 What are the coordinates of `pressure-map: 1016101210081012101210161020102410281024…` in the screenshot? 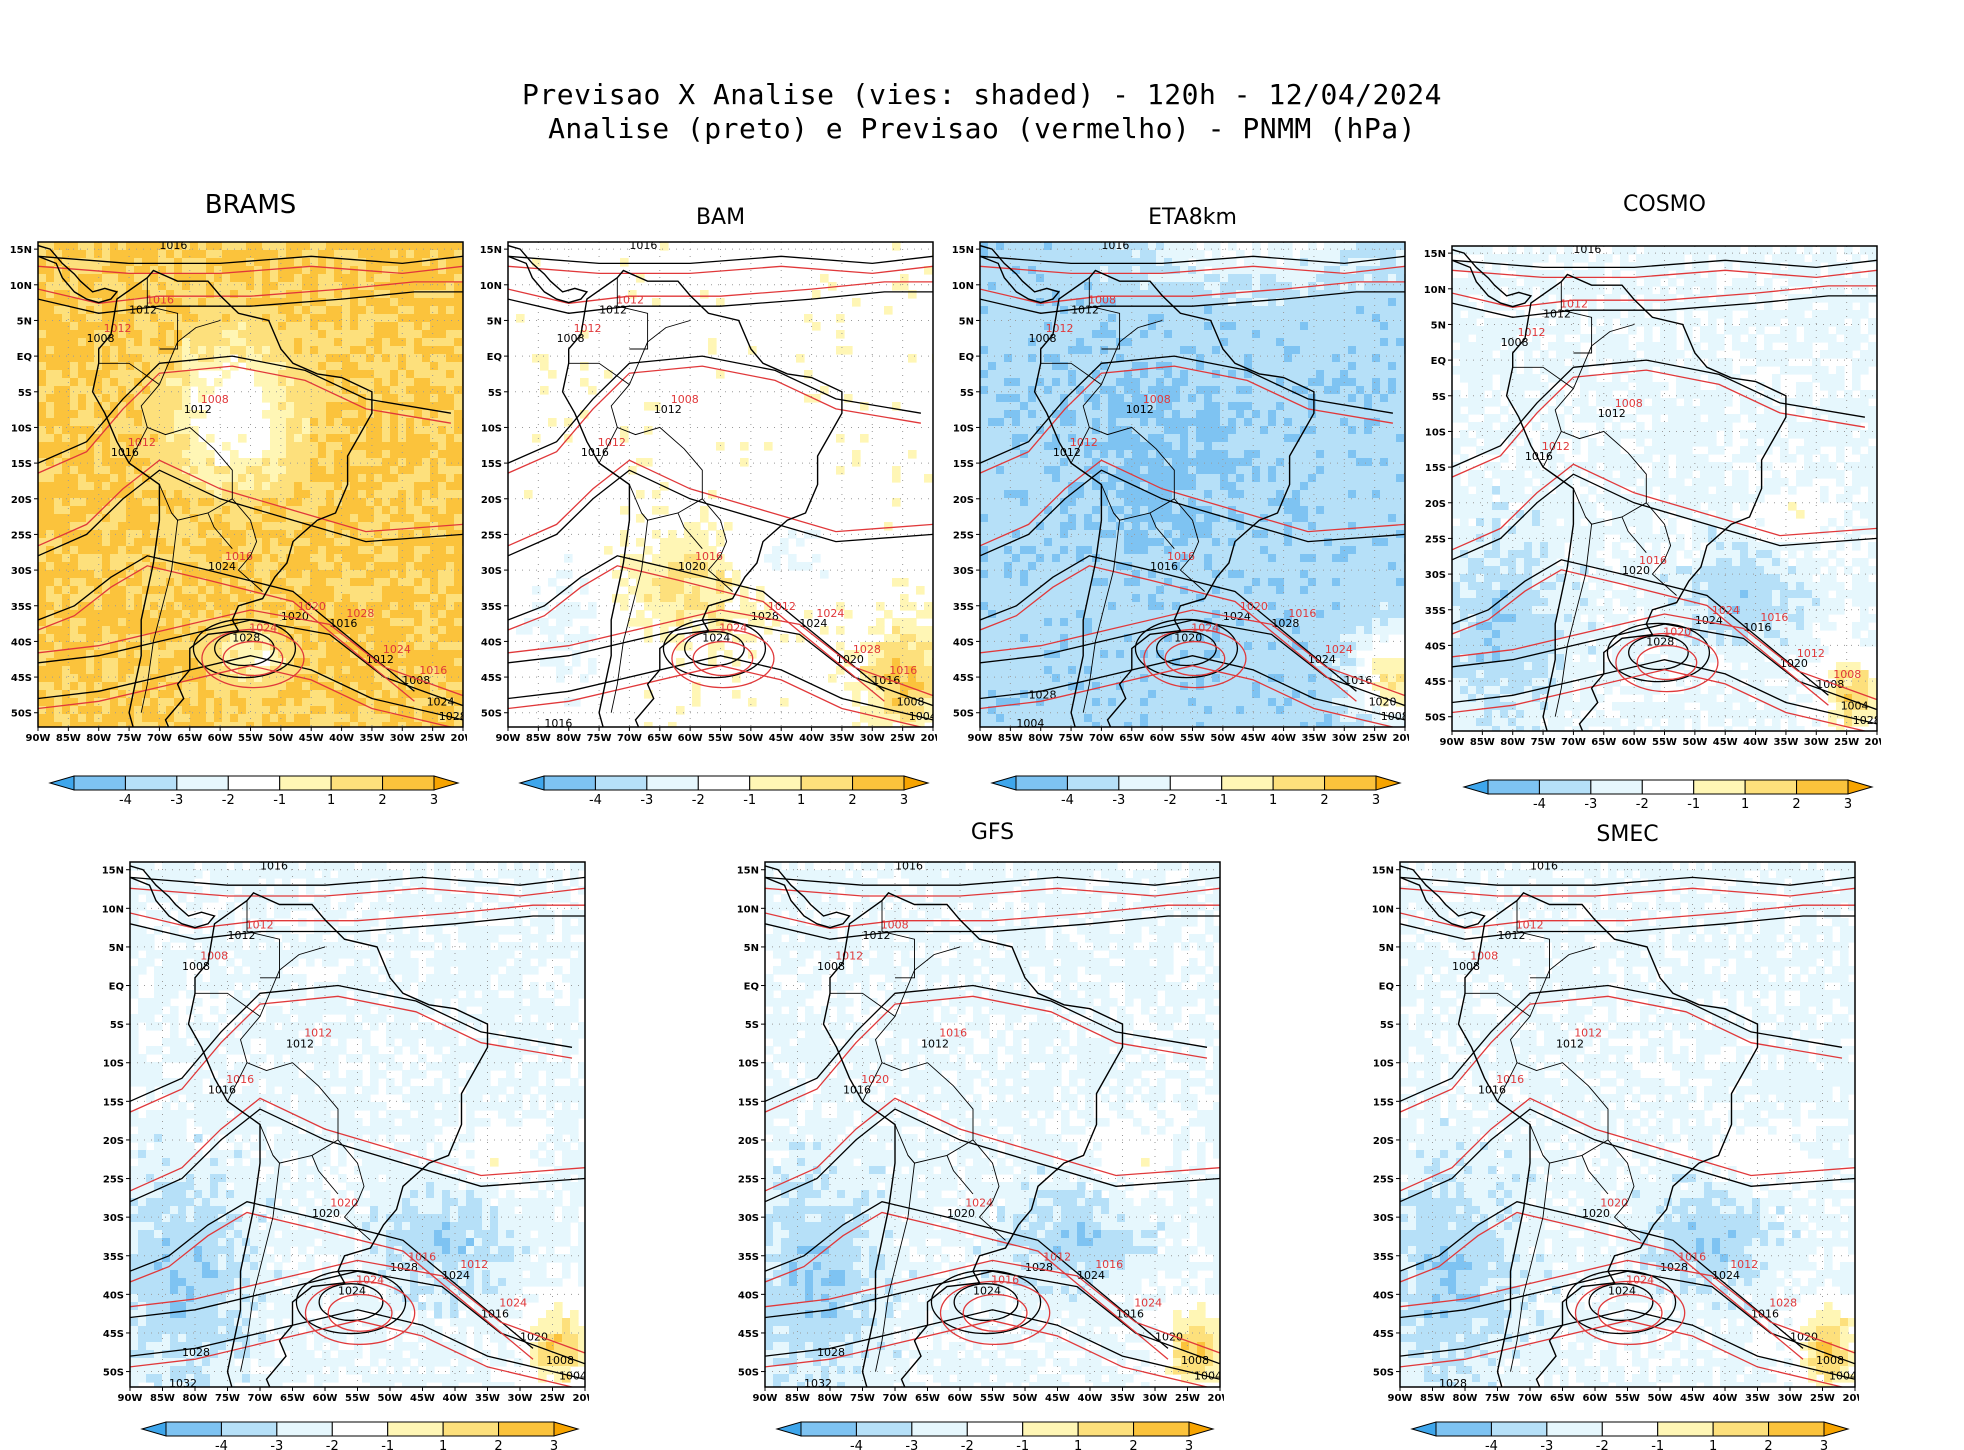 It's located at (1175, 493).